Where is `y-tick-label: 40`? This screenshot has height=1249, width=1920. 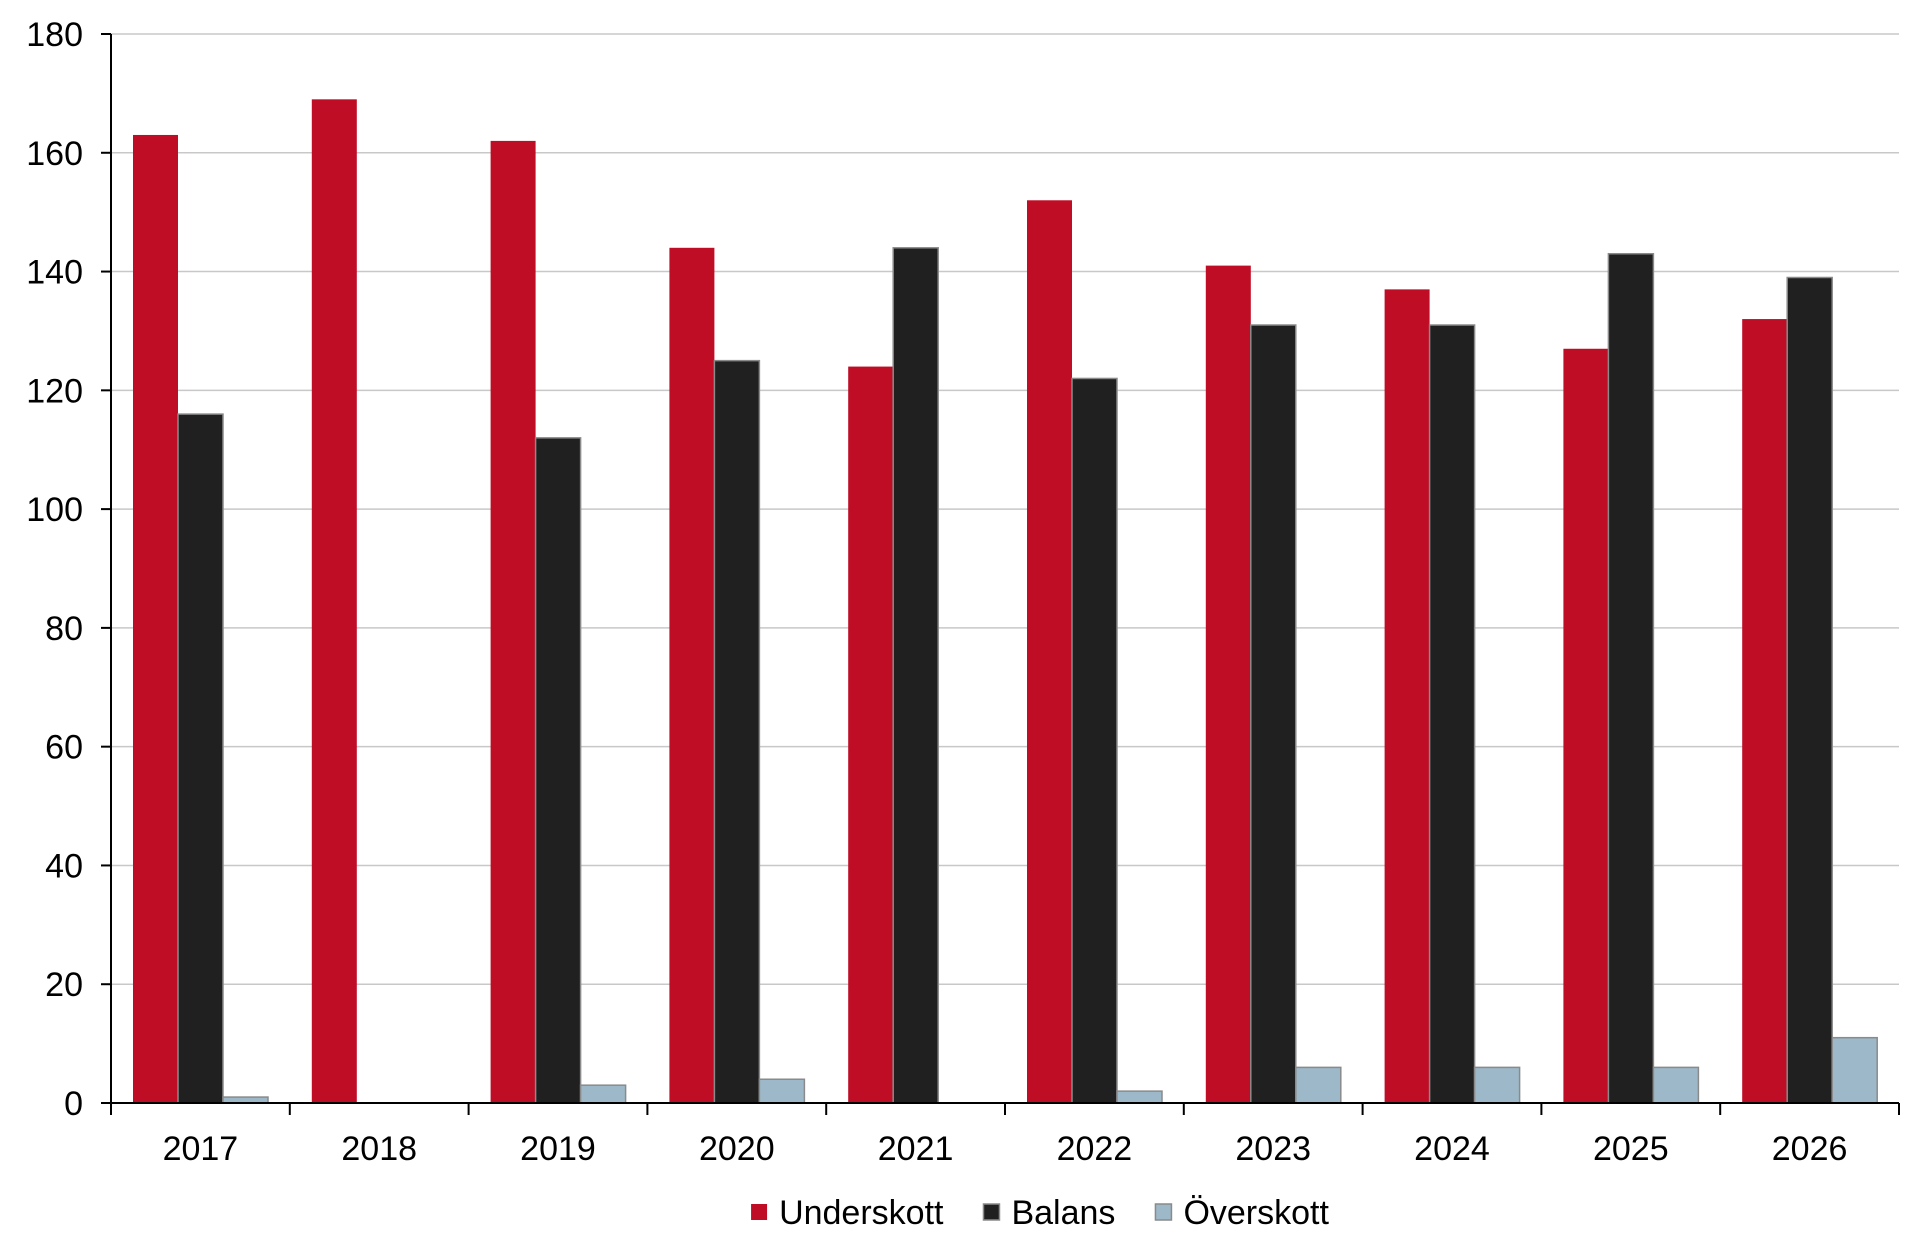 y-tick-label: 40 is located at coordinates (64, 866).